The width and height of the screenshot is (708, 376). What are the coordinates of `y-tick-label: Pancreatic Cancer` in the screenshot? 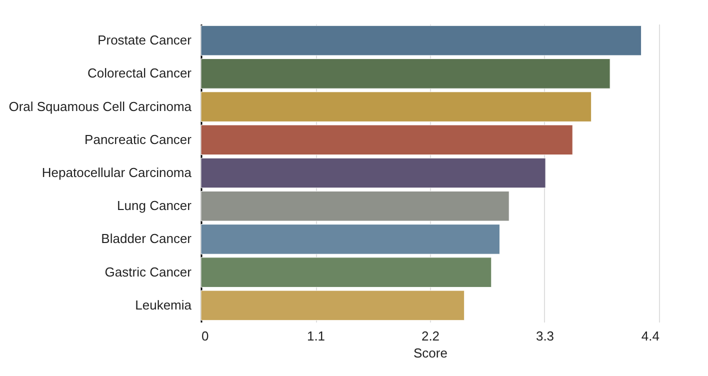 It's located at (138, 139).